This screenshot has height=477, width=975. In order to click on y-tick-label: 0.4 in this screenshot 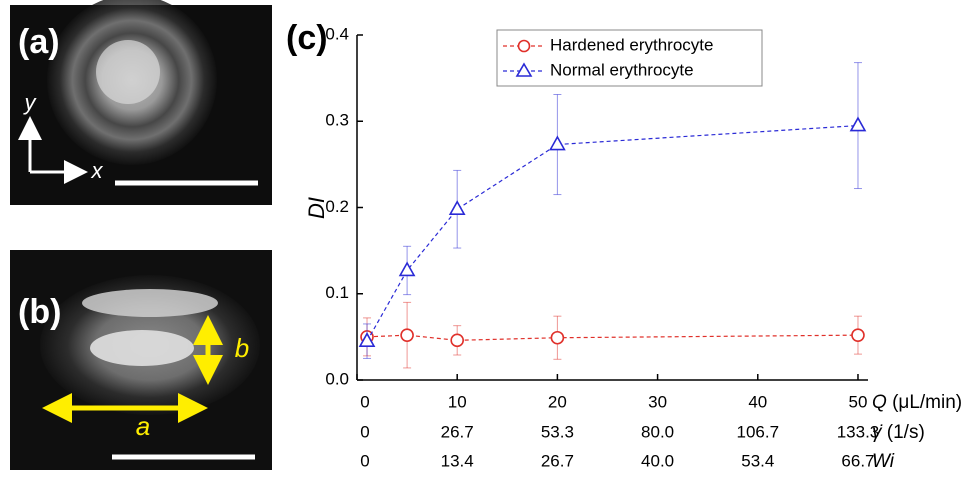, I will do `click(337, 33)`.